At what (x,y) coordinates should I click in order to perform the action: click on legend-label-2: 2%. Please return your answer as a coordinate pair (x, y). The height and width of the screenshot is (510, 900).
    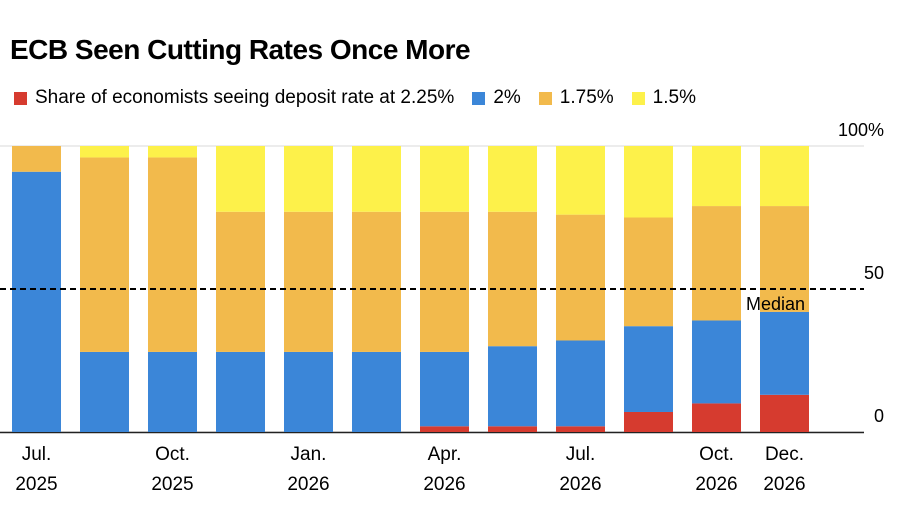
    Looking at the image, I should click on (507, 97).